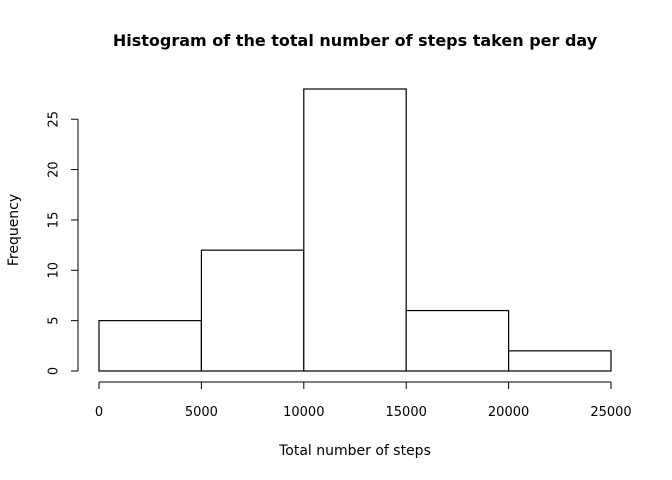  What do you see at coordinates (54, 220) in the screenshot?
I see `y-tick-label-3: 15` at bounding box center [54, 220].